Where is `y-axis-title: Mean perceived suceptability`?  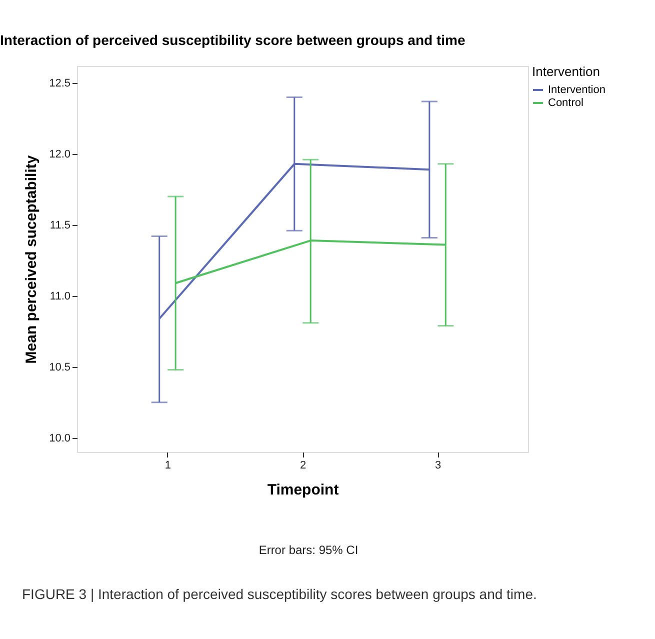
y-axis-title: Mean perceived suceptability is located at coordinates (31, 259).